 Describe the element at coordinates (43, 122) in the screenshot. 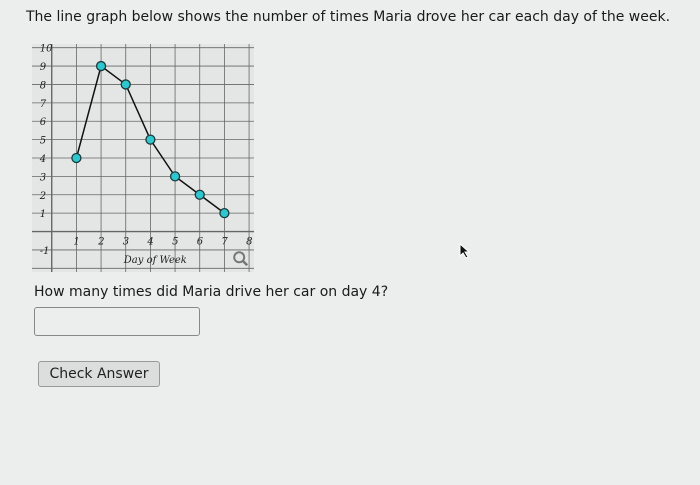

I see `y-tick-label: 6` at that location.